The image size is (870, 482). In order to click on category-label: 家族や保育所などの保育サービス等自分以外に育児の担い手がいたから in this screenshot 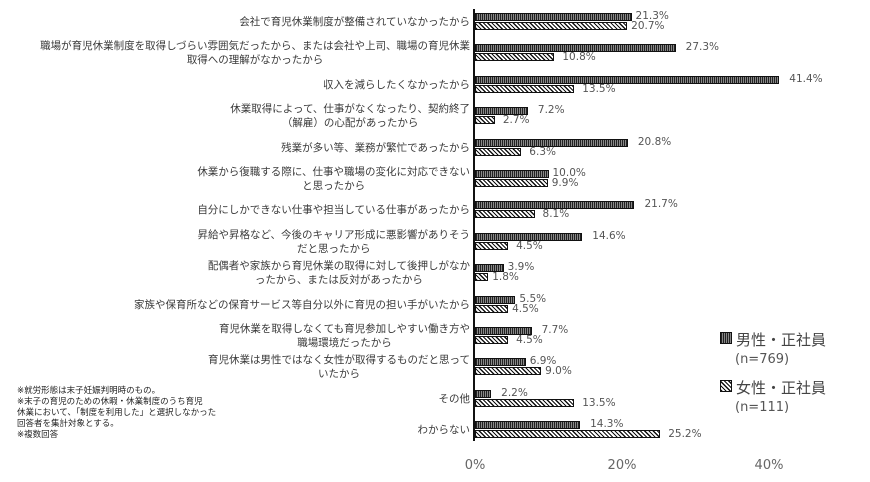, I will do `click(302, 305)`.